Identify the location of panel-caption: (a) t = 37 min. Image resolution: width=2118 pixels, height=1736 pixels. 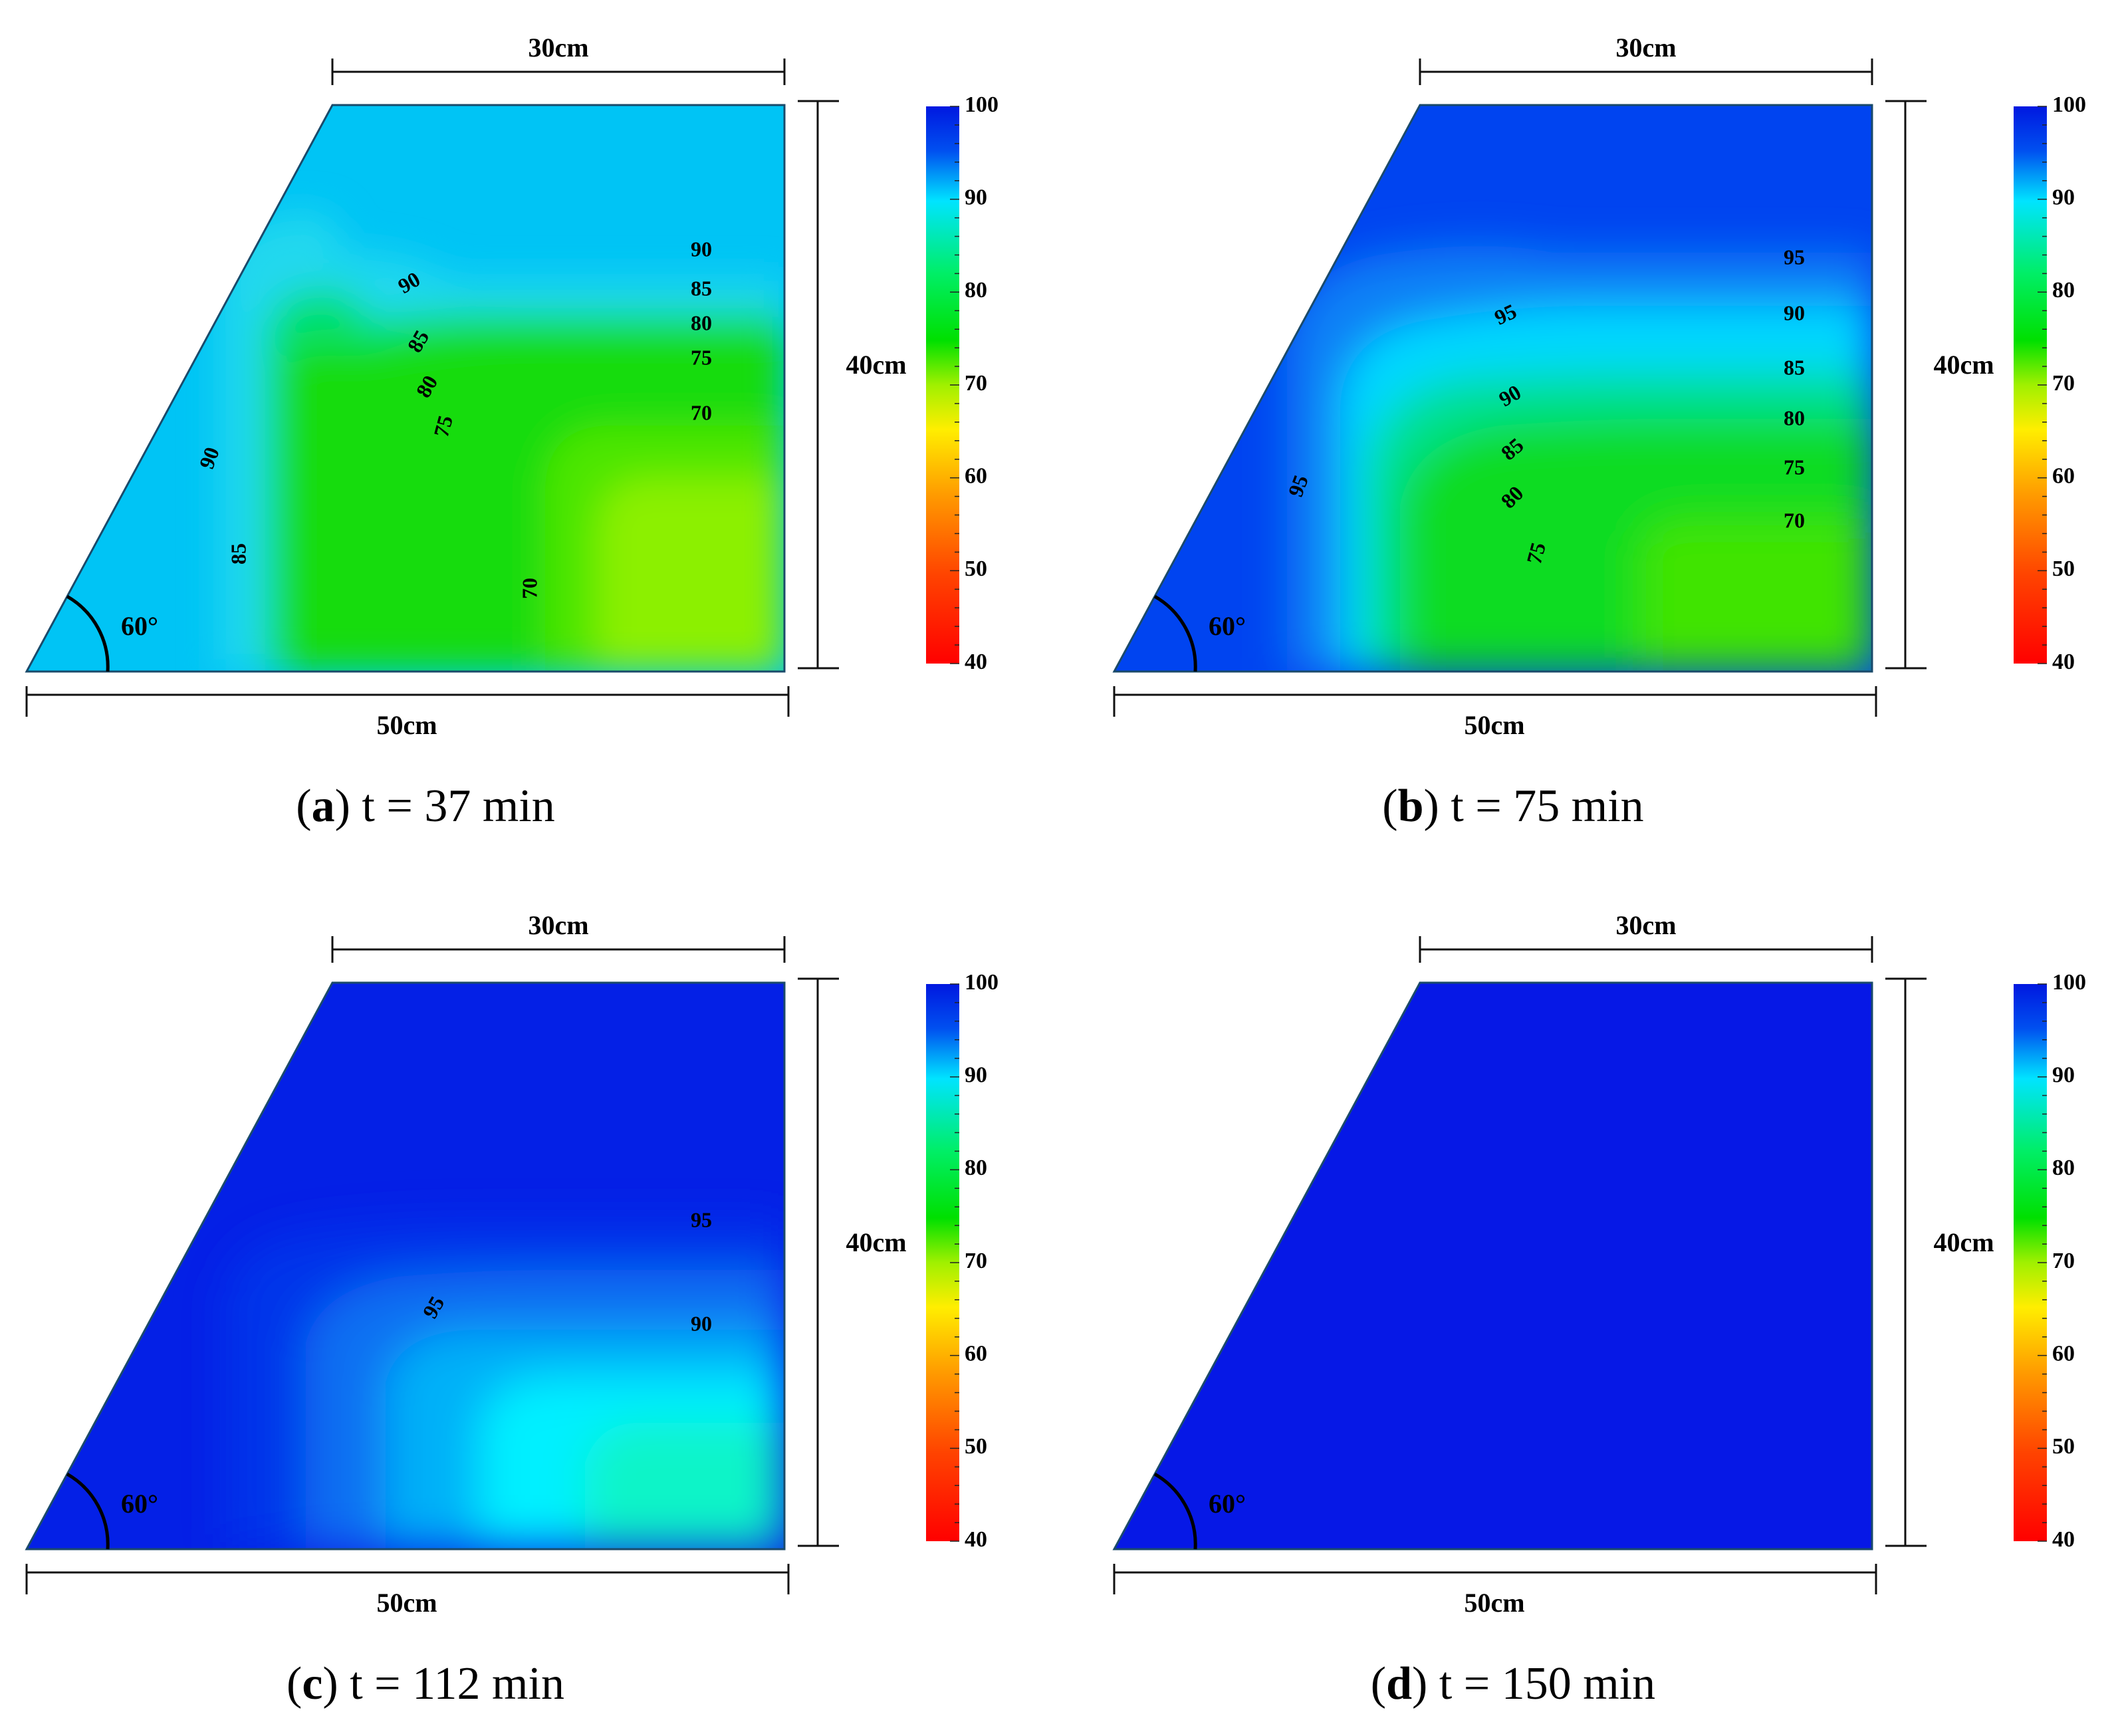
(425, 807).